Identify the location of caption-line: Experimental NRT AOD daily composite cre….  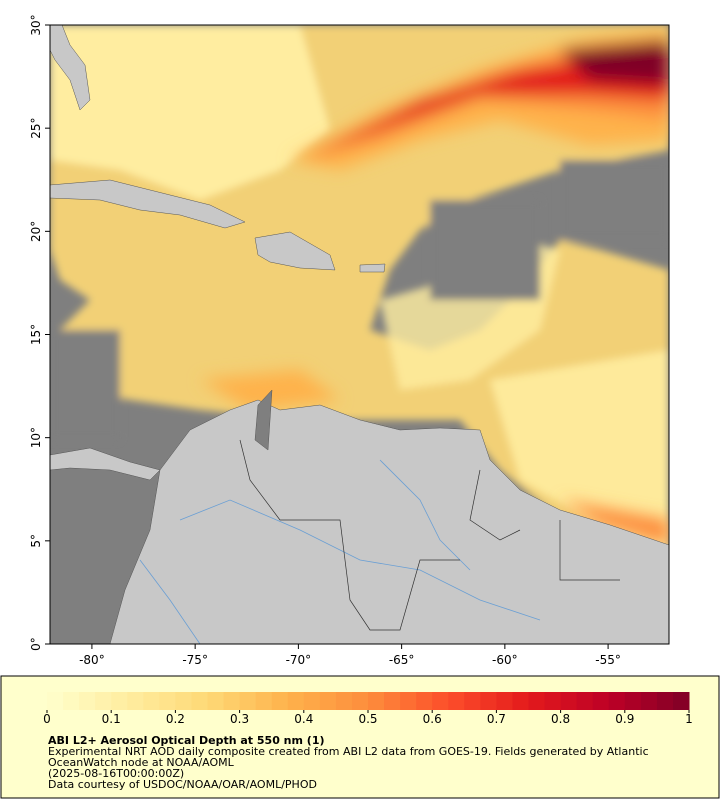
(348, 751).